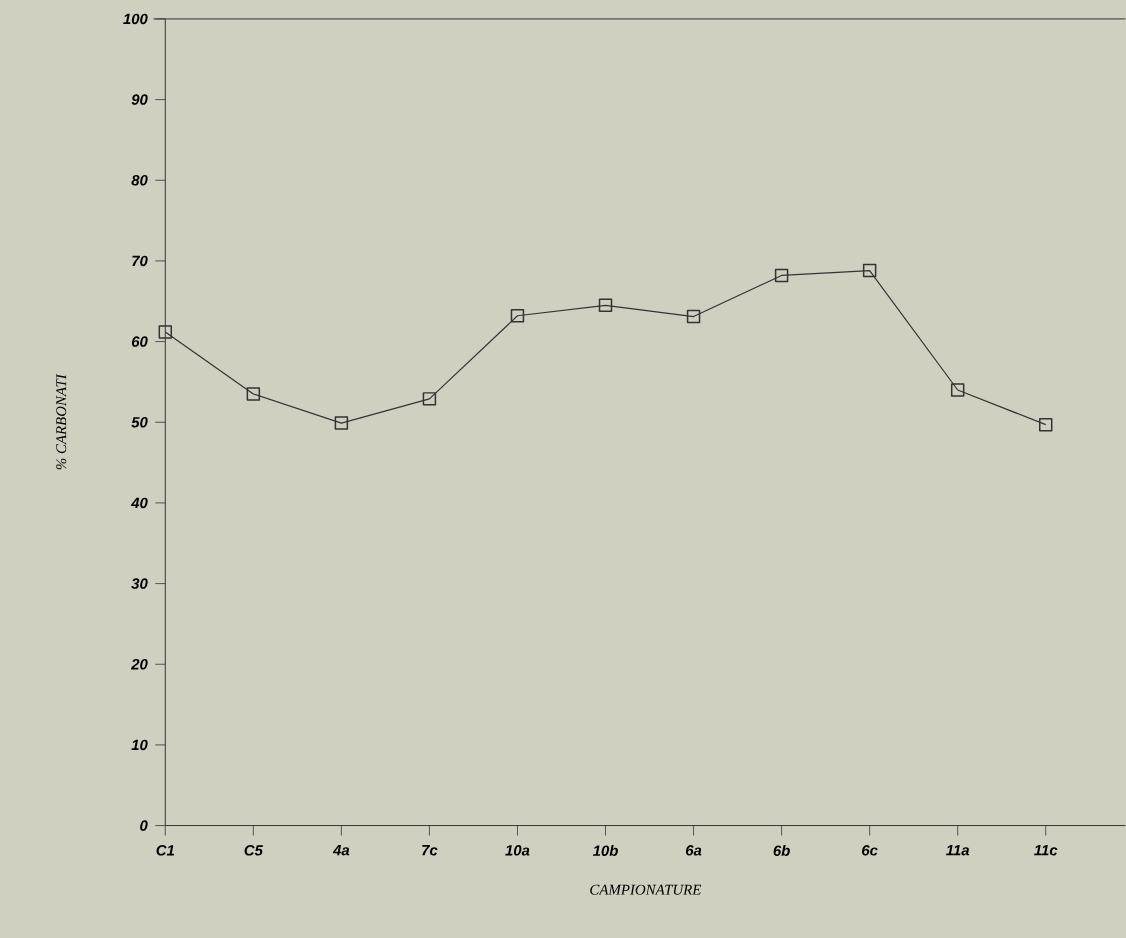 The height and width of the screenshot is (938, 1126). Describe the element at coordinates (1046, 850) in the screenshot. I see `x-tick-label: 11c` at that location.